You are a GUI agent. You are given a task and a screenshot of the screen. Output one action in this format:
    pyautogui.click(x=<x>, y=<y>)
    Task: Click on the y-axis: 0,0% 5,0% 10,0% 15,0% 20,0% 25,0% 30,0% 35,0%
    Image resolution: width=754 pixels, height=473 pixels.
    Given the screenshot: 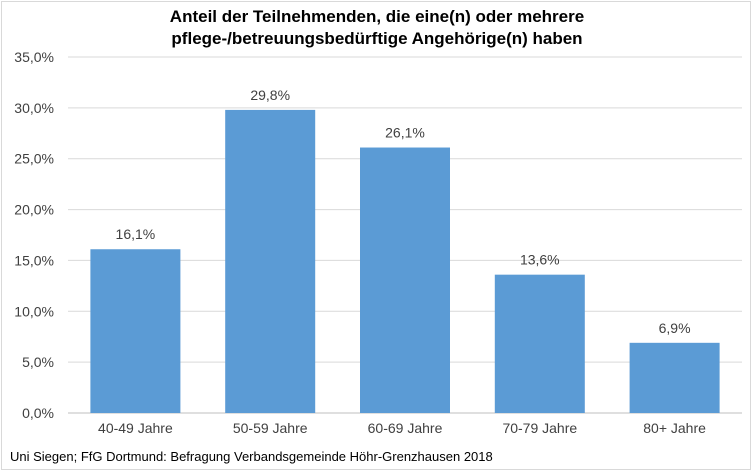 What is the action you would take?
    pyautogui.click(x=34, y=235)
    